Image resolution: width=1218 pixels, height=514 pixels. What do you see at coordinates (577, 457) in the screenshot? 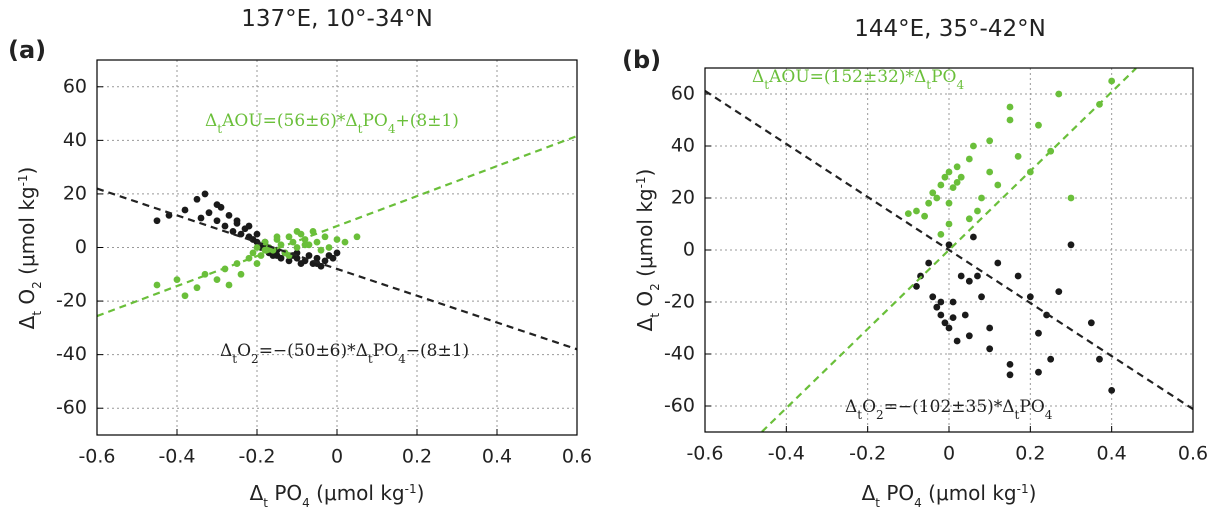
I see `x-tick-label: 0.6` at bounding box center [577, 457].